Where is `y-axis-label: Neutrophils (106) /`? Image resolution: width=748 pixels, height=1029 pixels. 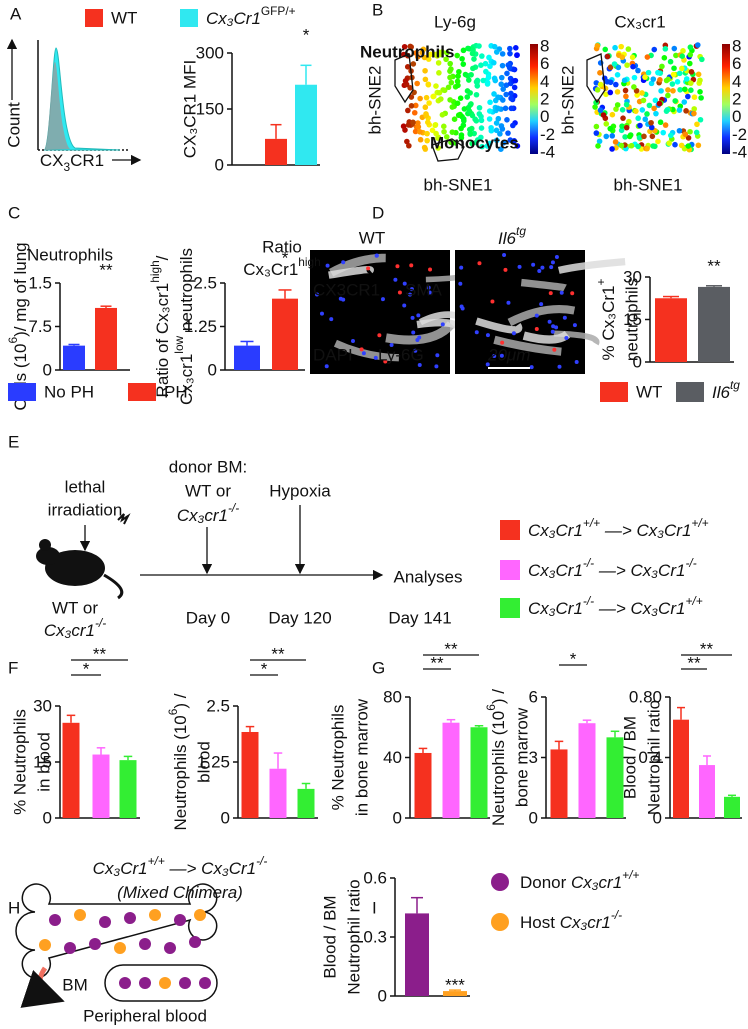 y-axis-label: Neutrophils (106) / is located at coordinates (496, 757).